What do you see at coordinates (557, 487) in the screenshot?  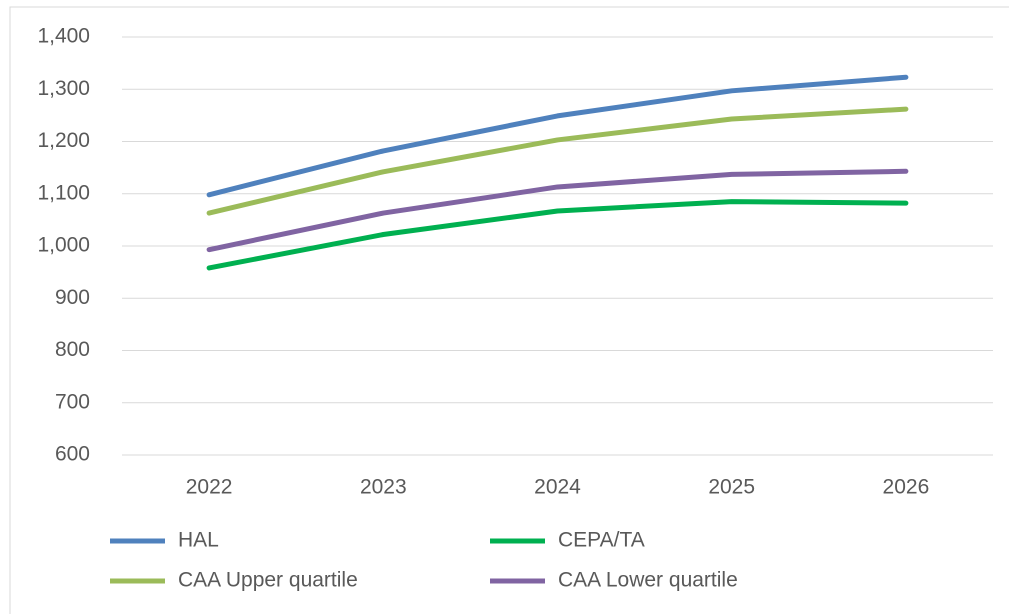 I see `x-tick-label: 2024` at bounding box center [557, 487].